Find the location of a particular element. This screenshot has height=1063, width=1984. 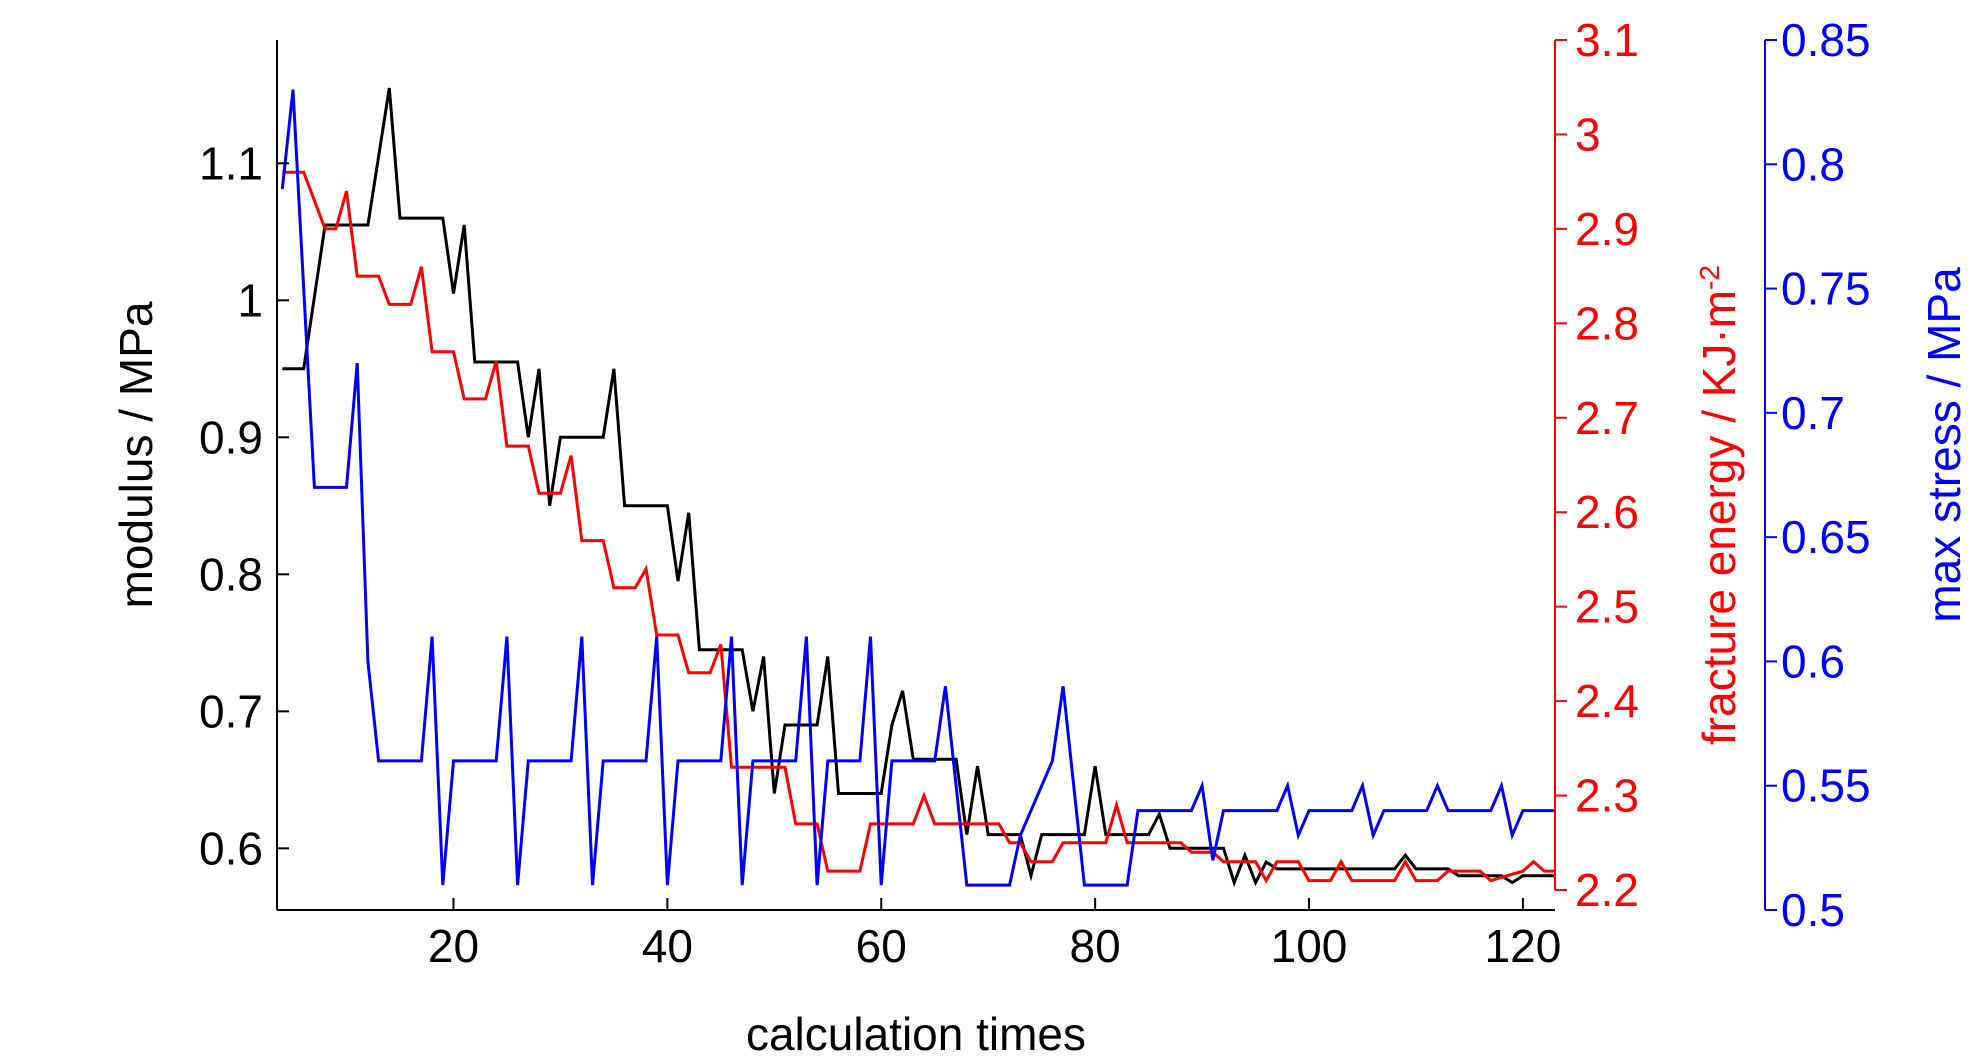

right-y-max-stress-tick-label: 0.65 is located at coordinates (1826, 537).